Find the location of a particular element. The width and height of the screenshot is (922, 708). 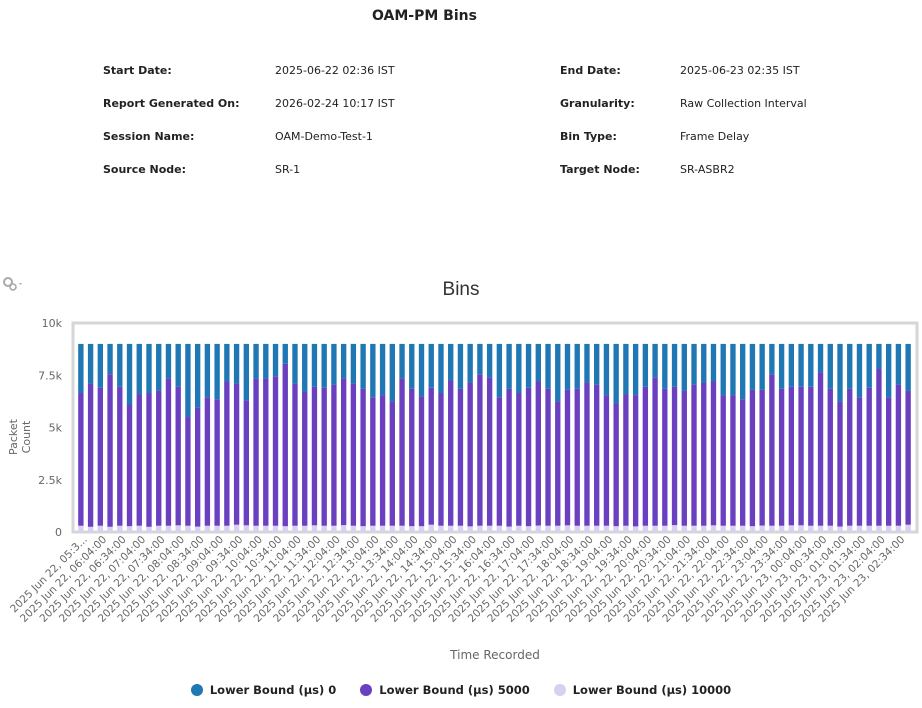

meta-label: Report Generated On: is located at coordinates (171, 103).